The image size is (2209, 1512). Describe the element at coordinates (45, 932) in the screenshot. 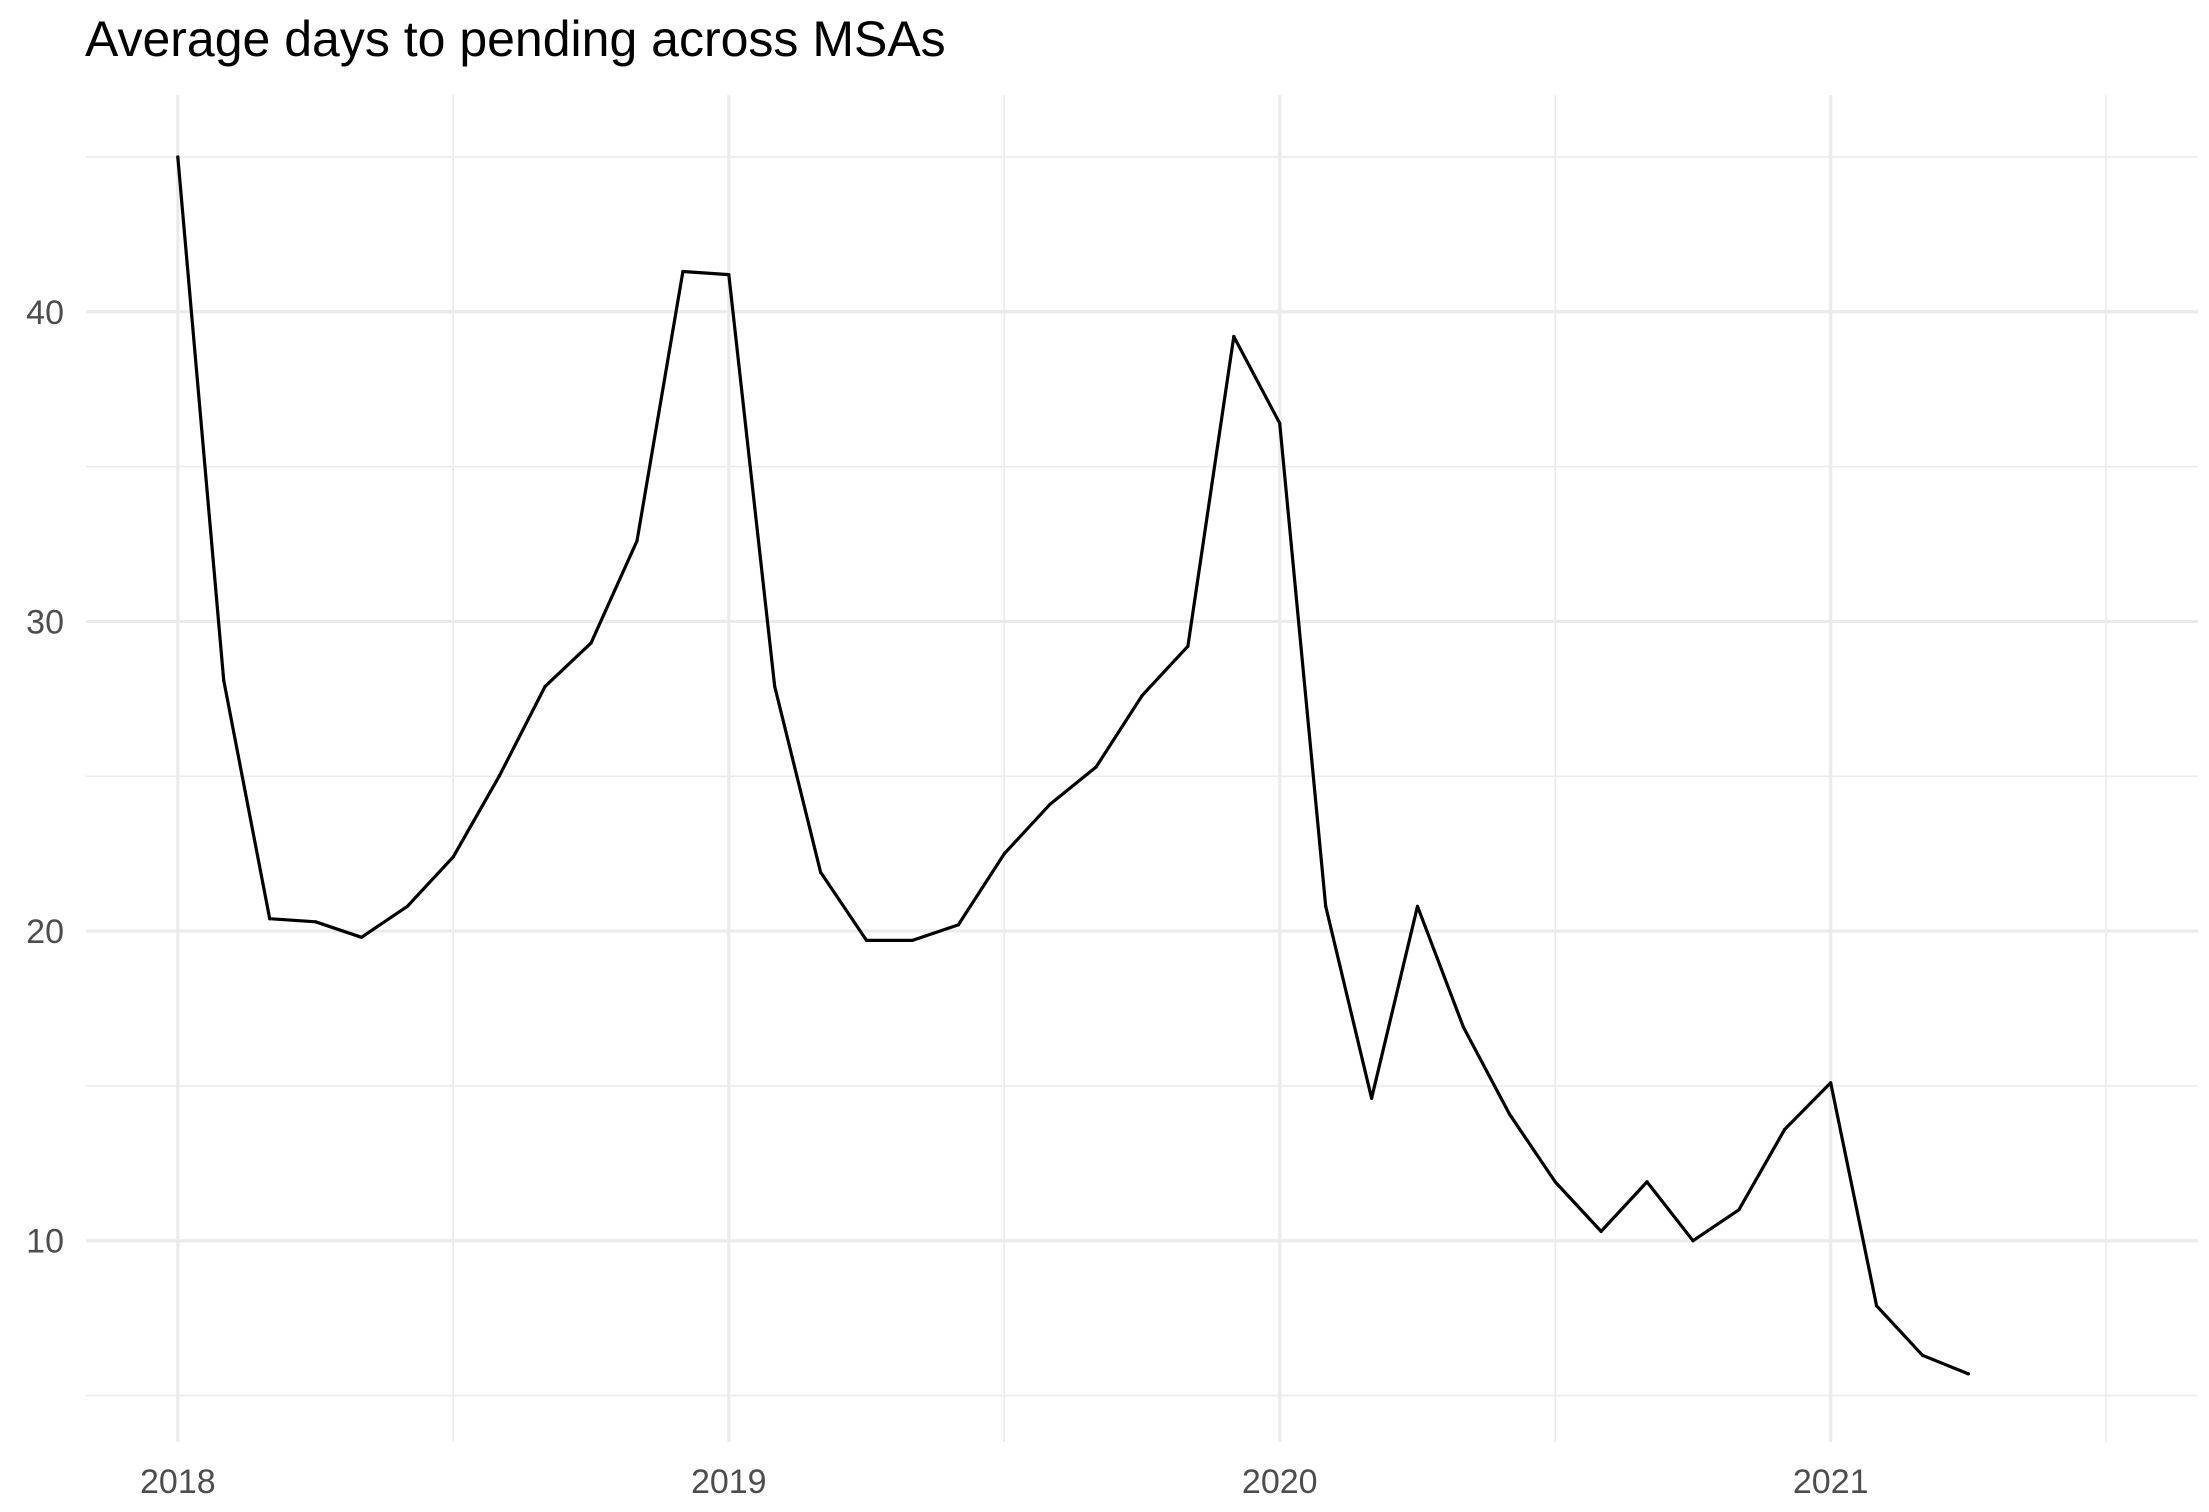

I see `y-tick-label: 20` at that location.